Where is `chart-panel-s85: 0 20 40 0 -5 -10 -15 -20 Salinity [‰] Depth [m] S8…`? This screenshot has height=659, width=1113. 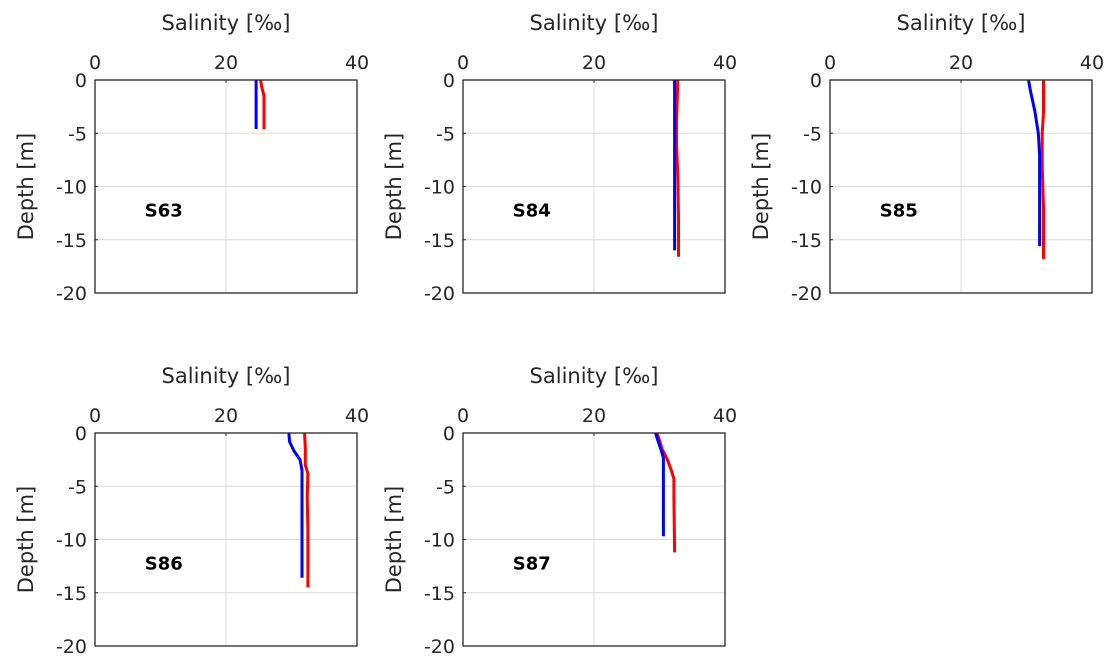
chart-panel-s85: 0 20 40 0 -5 -10 -15 -20 Salinity [‰] Depth [m] S8… is located at coordinates (926, 158).